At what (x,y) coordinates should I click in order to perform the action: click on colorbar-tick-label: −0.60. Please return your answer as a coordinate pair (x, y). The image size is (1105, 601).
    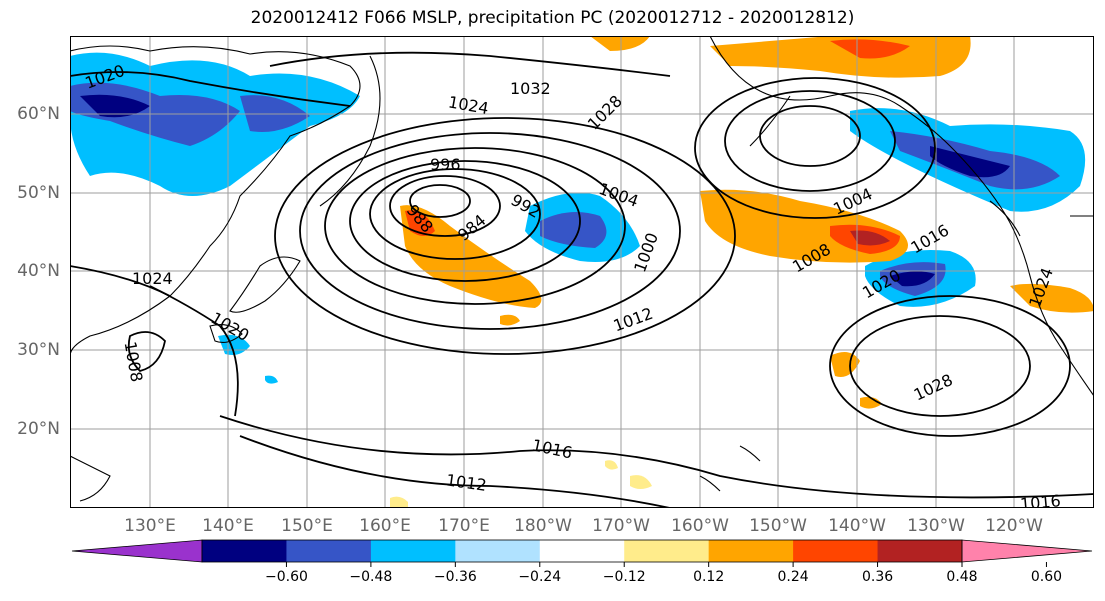
    Looking at the image, I should click on (286, 577).